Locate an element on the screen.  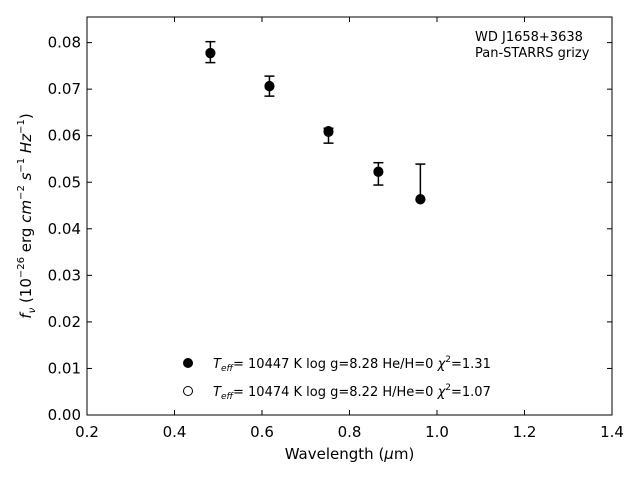
y-label-s: s is located at coordinates (26, 178).